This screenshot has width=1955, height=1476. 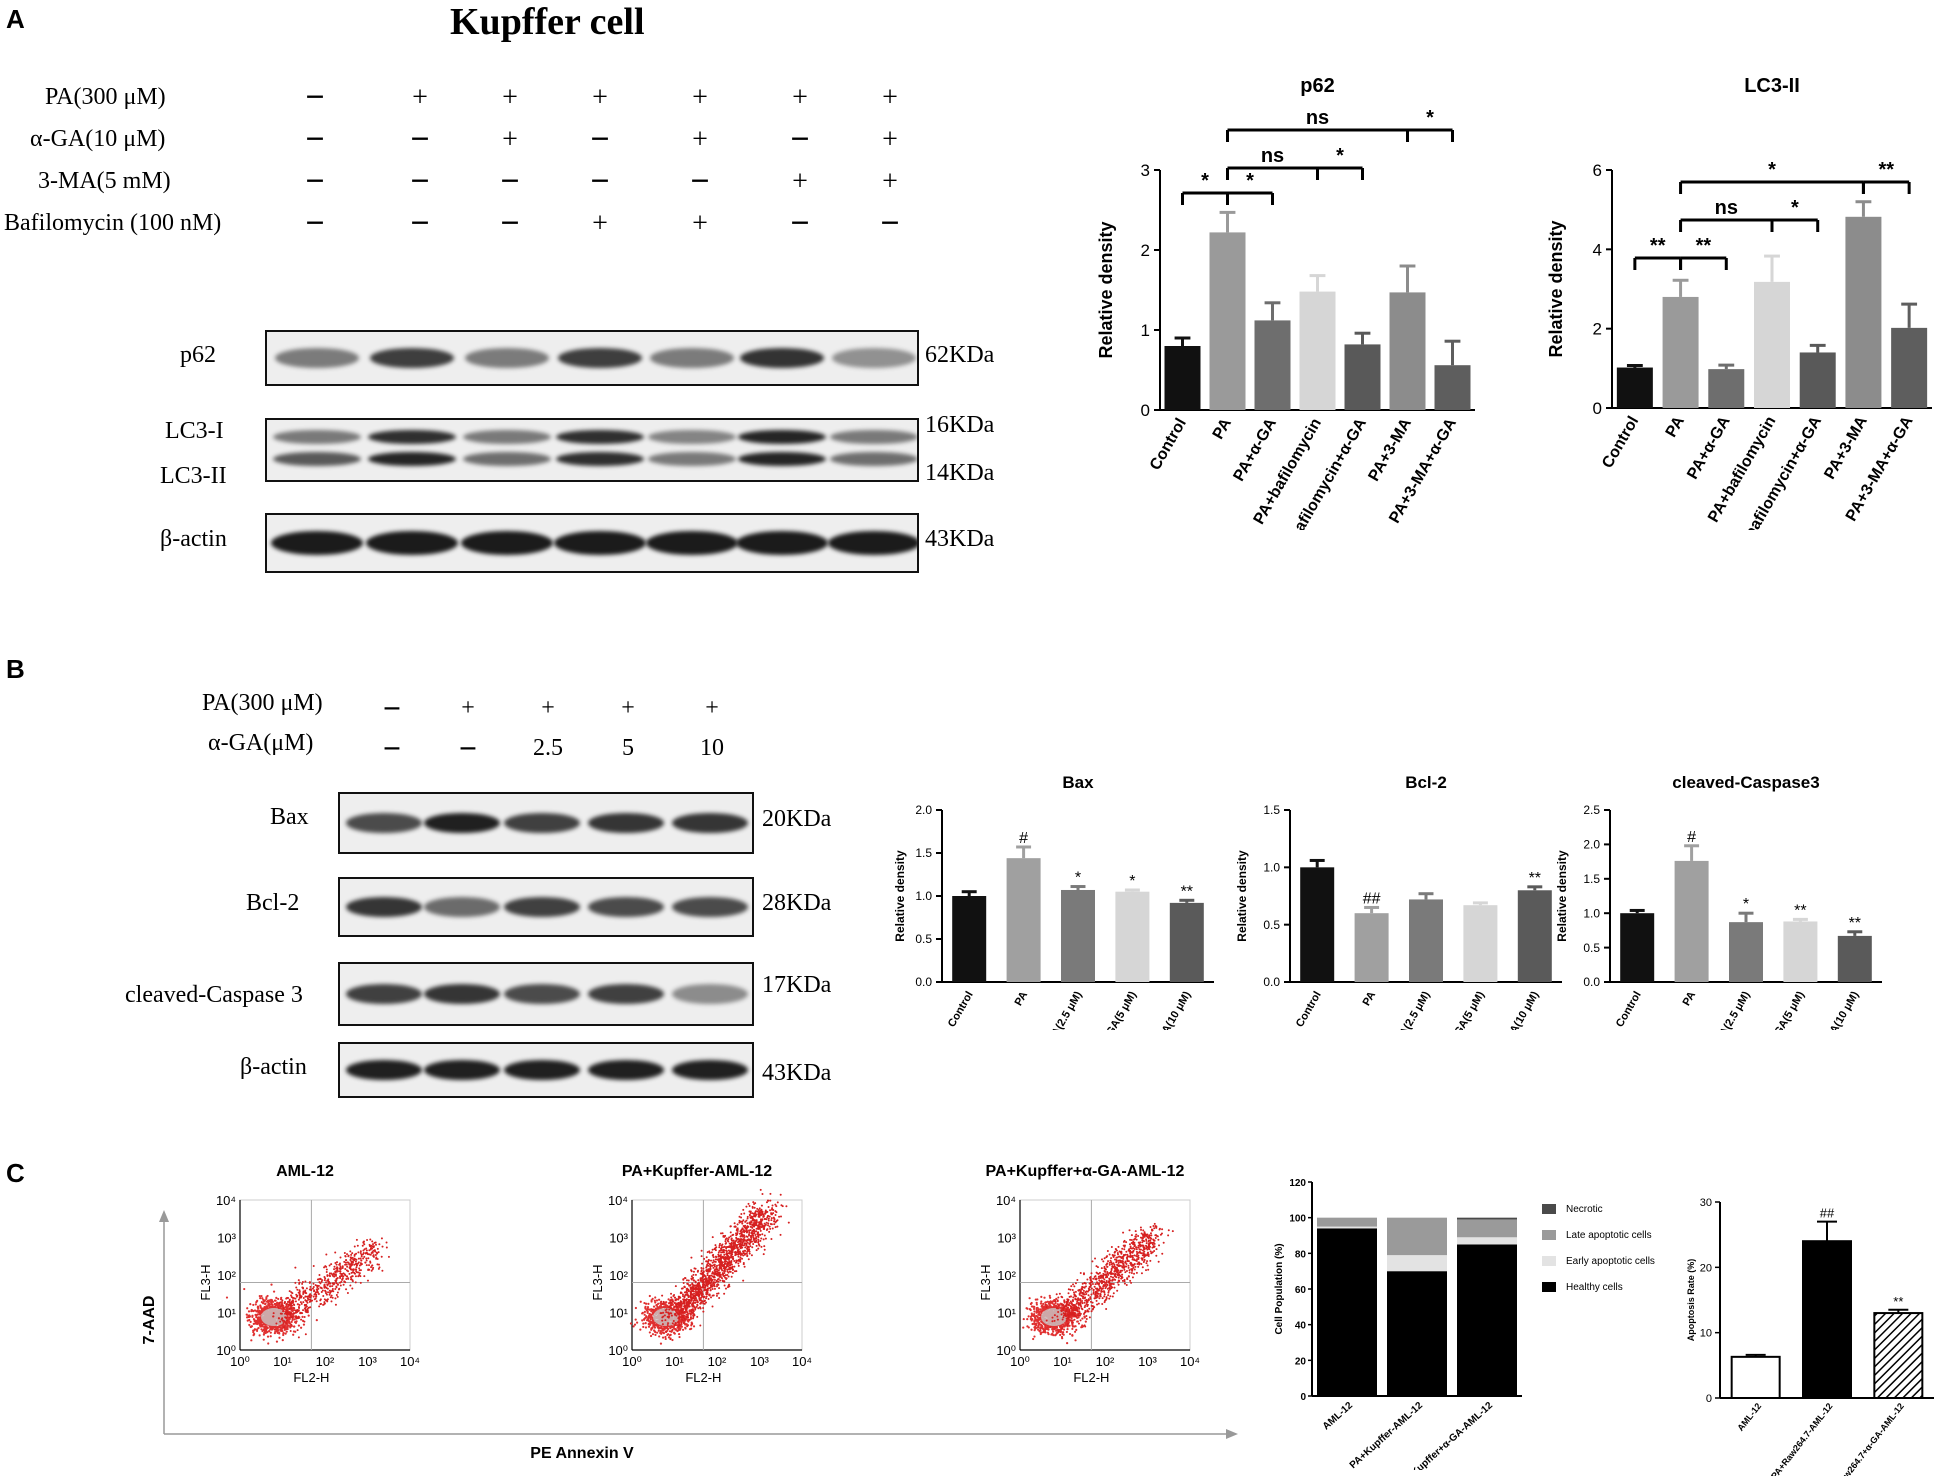 I want to click on significance-bracket: **, so click(x=1703, y=252).